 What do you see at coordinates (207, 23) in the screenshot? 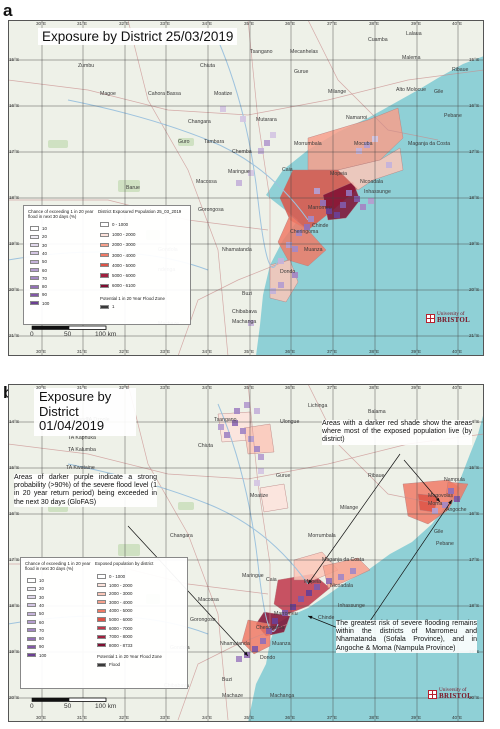
I see `longitude-tick-top: 34°E` at bounding box center [207, 23].